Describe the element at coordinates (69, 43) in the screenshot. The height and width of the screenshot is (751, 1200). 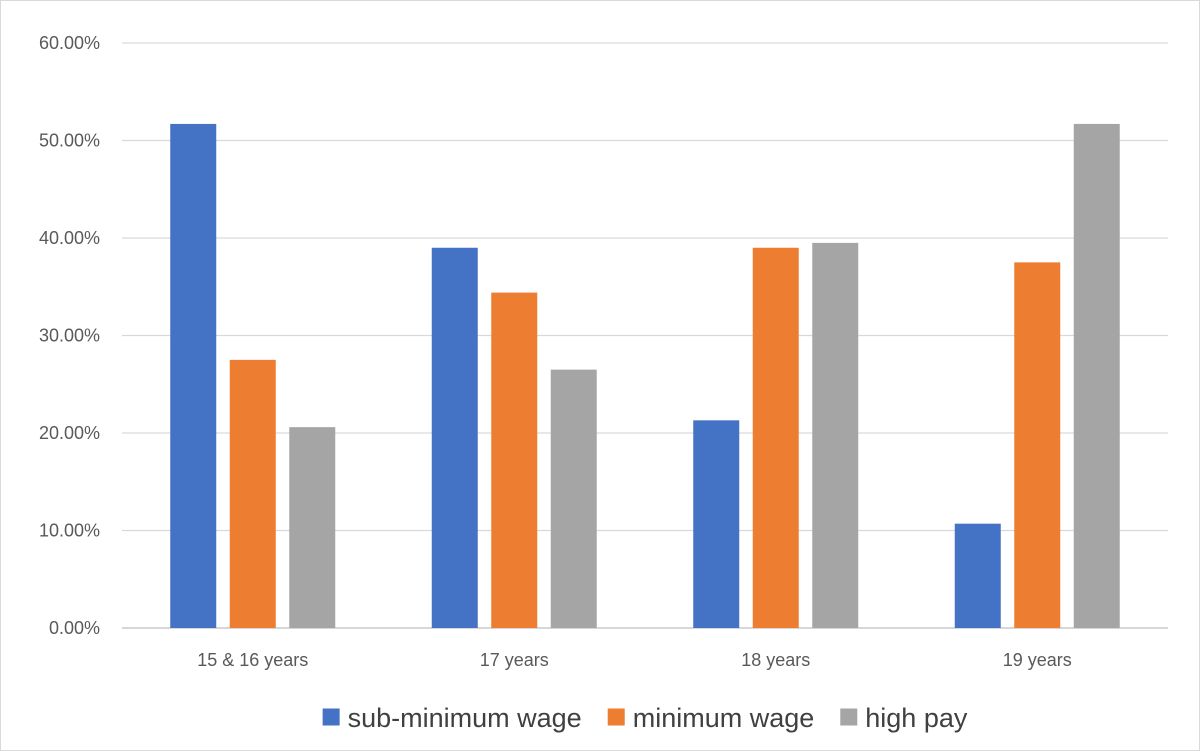
I see `y-tick-label: 60.00%` at that location.